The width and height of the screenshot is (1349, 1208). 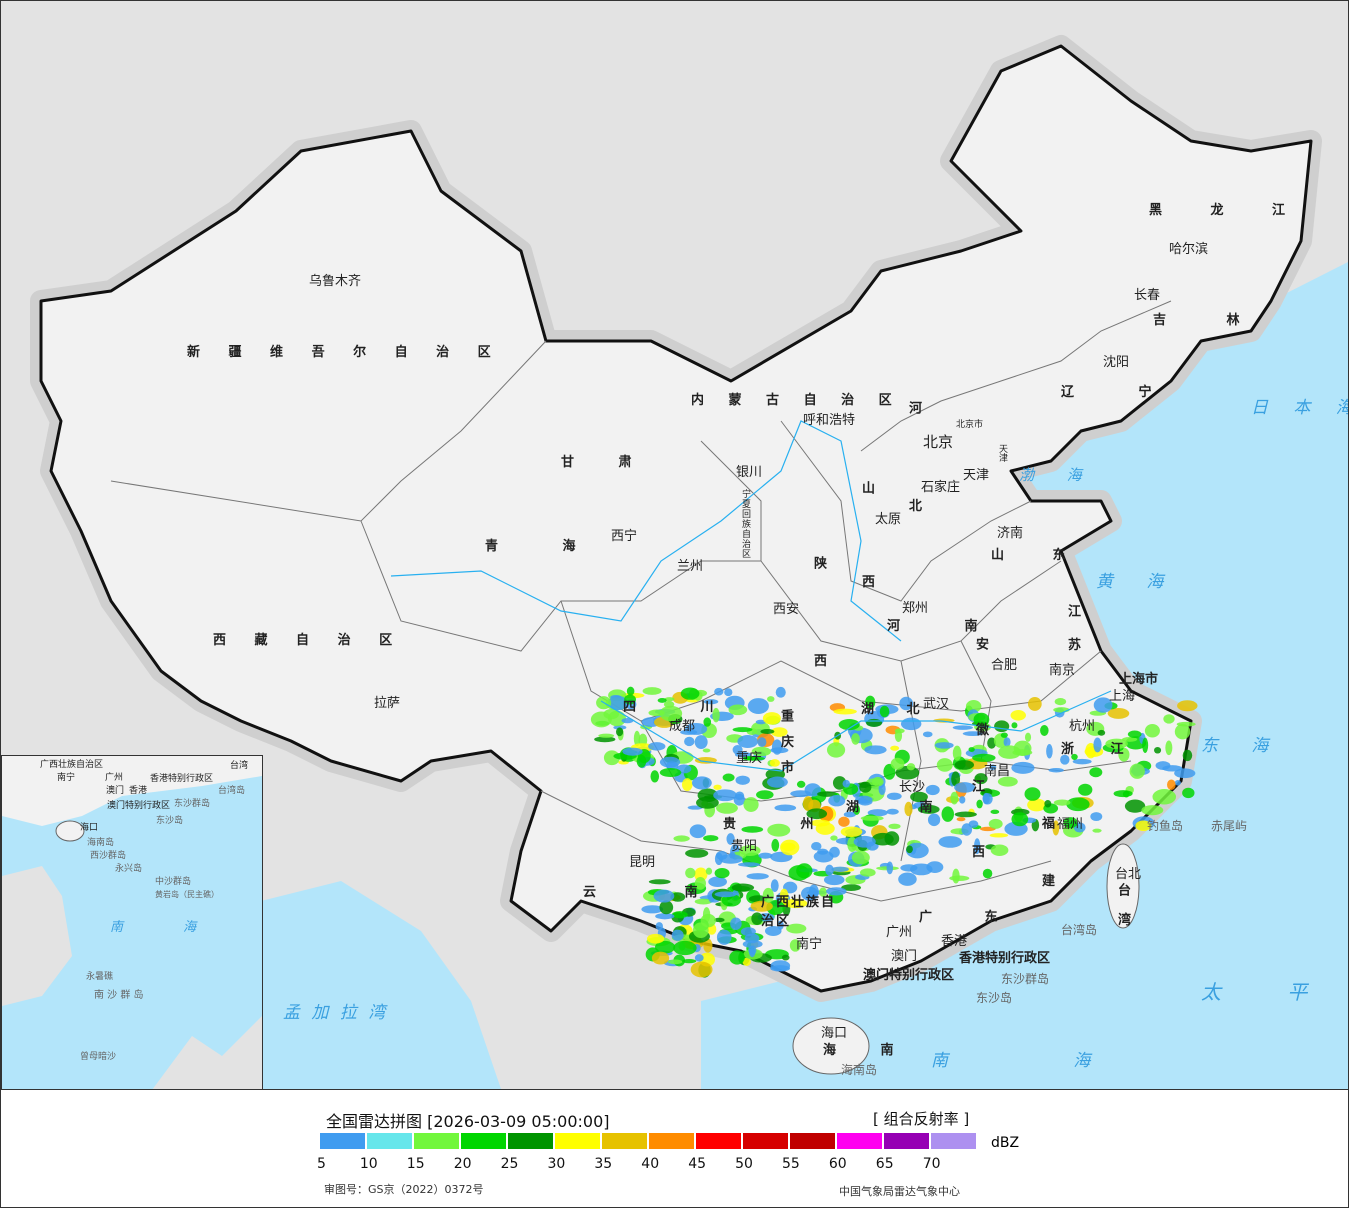 What do you see at coordinates (899, 932) in the screenshot?
I see `city-guangzhou: 广州` at bounding box center [899, 932].